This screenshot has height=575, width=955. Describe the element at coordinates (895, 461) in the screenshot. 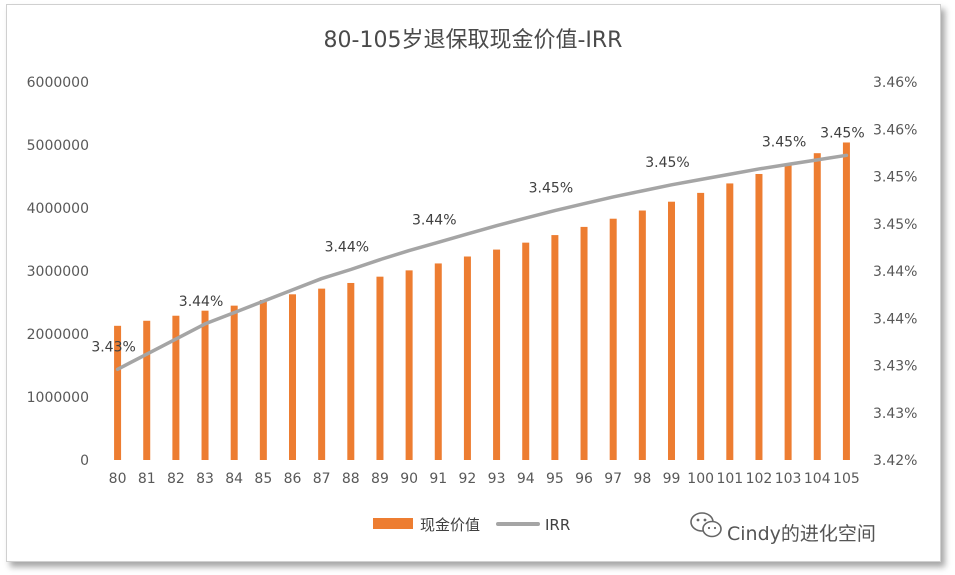

I see `right-tick-label: 3.42%` at that location.